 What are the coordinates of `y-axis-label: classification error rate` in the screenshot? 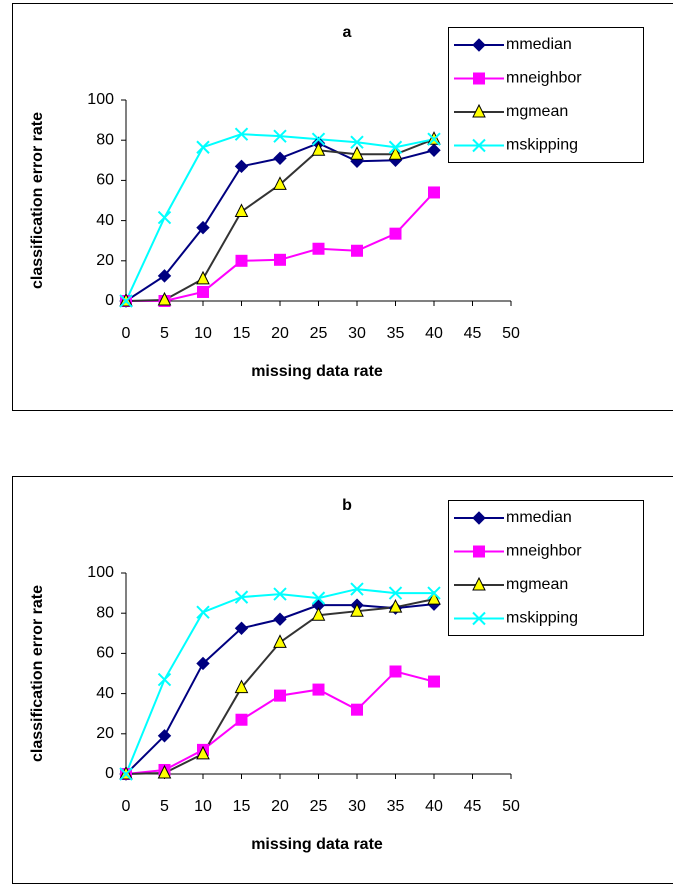 It's located at (37, 673).